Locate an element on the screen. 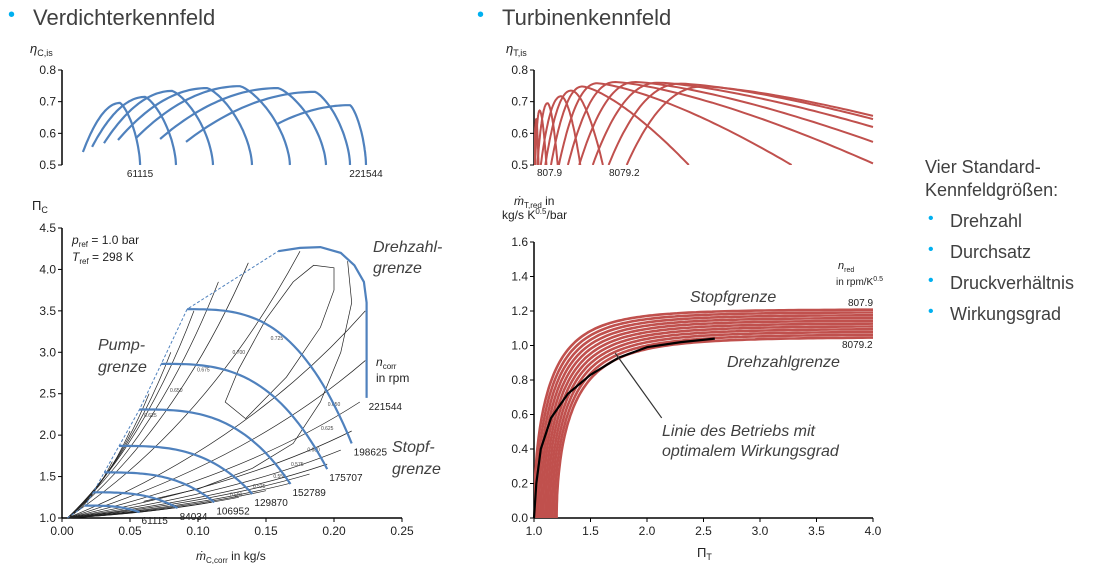 The image size is (1108, 571). speed-line-label: 198625 is located at coordinates (371, 452).